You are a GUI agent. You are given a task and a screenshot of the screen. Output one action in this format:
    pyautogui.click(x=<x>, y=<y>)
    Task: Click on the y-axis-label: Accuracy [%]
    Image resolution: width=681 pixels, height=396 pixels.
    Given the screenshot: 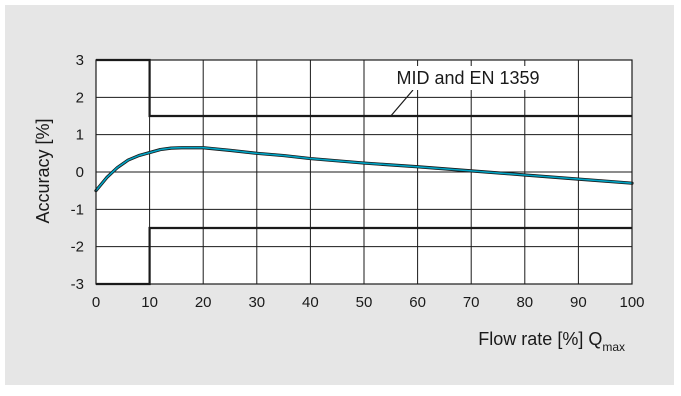 What is the action you would take?
    pyautogui.click(x=43, y=170)
    